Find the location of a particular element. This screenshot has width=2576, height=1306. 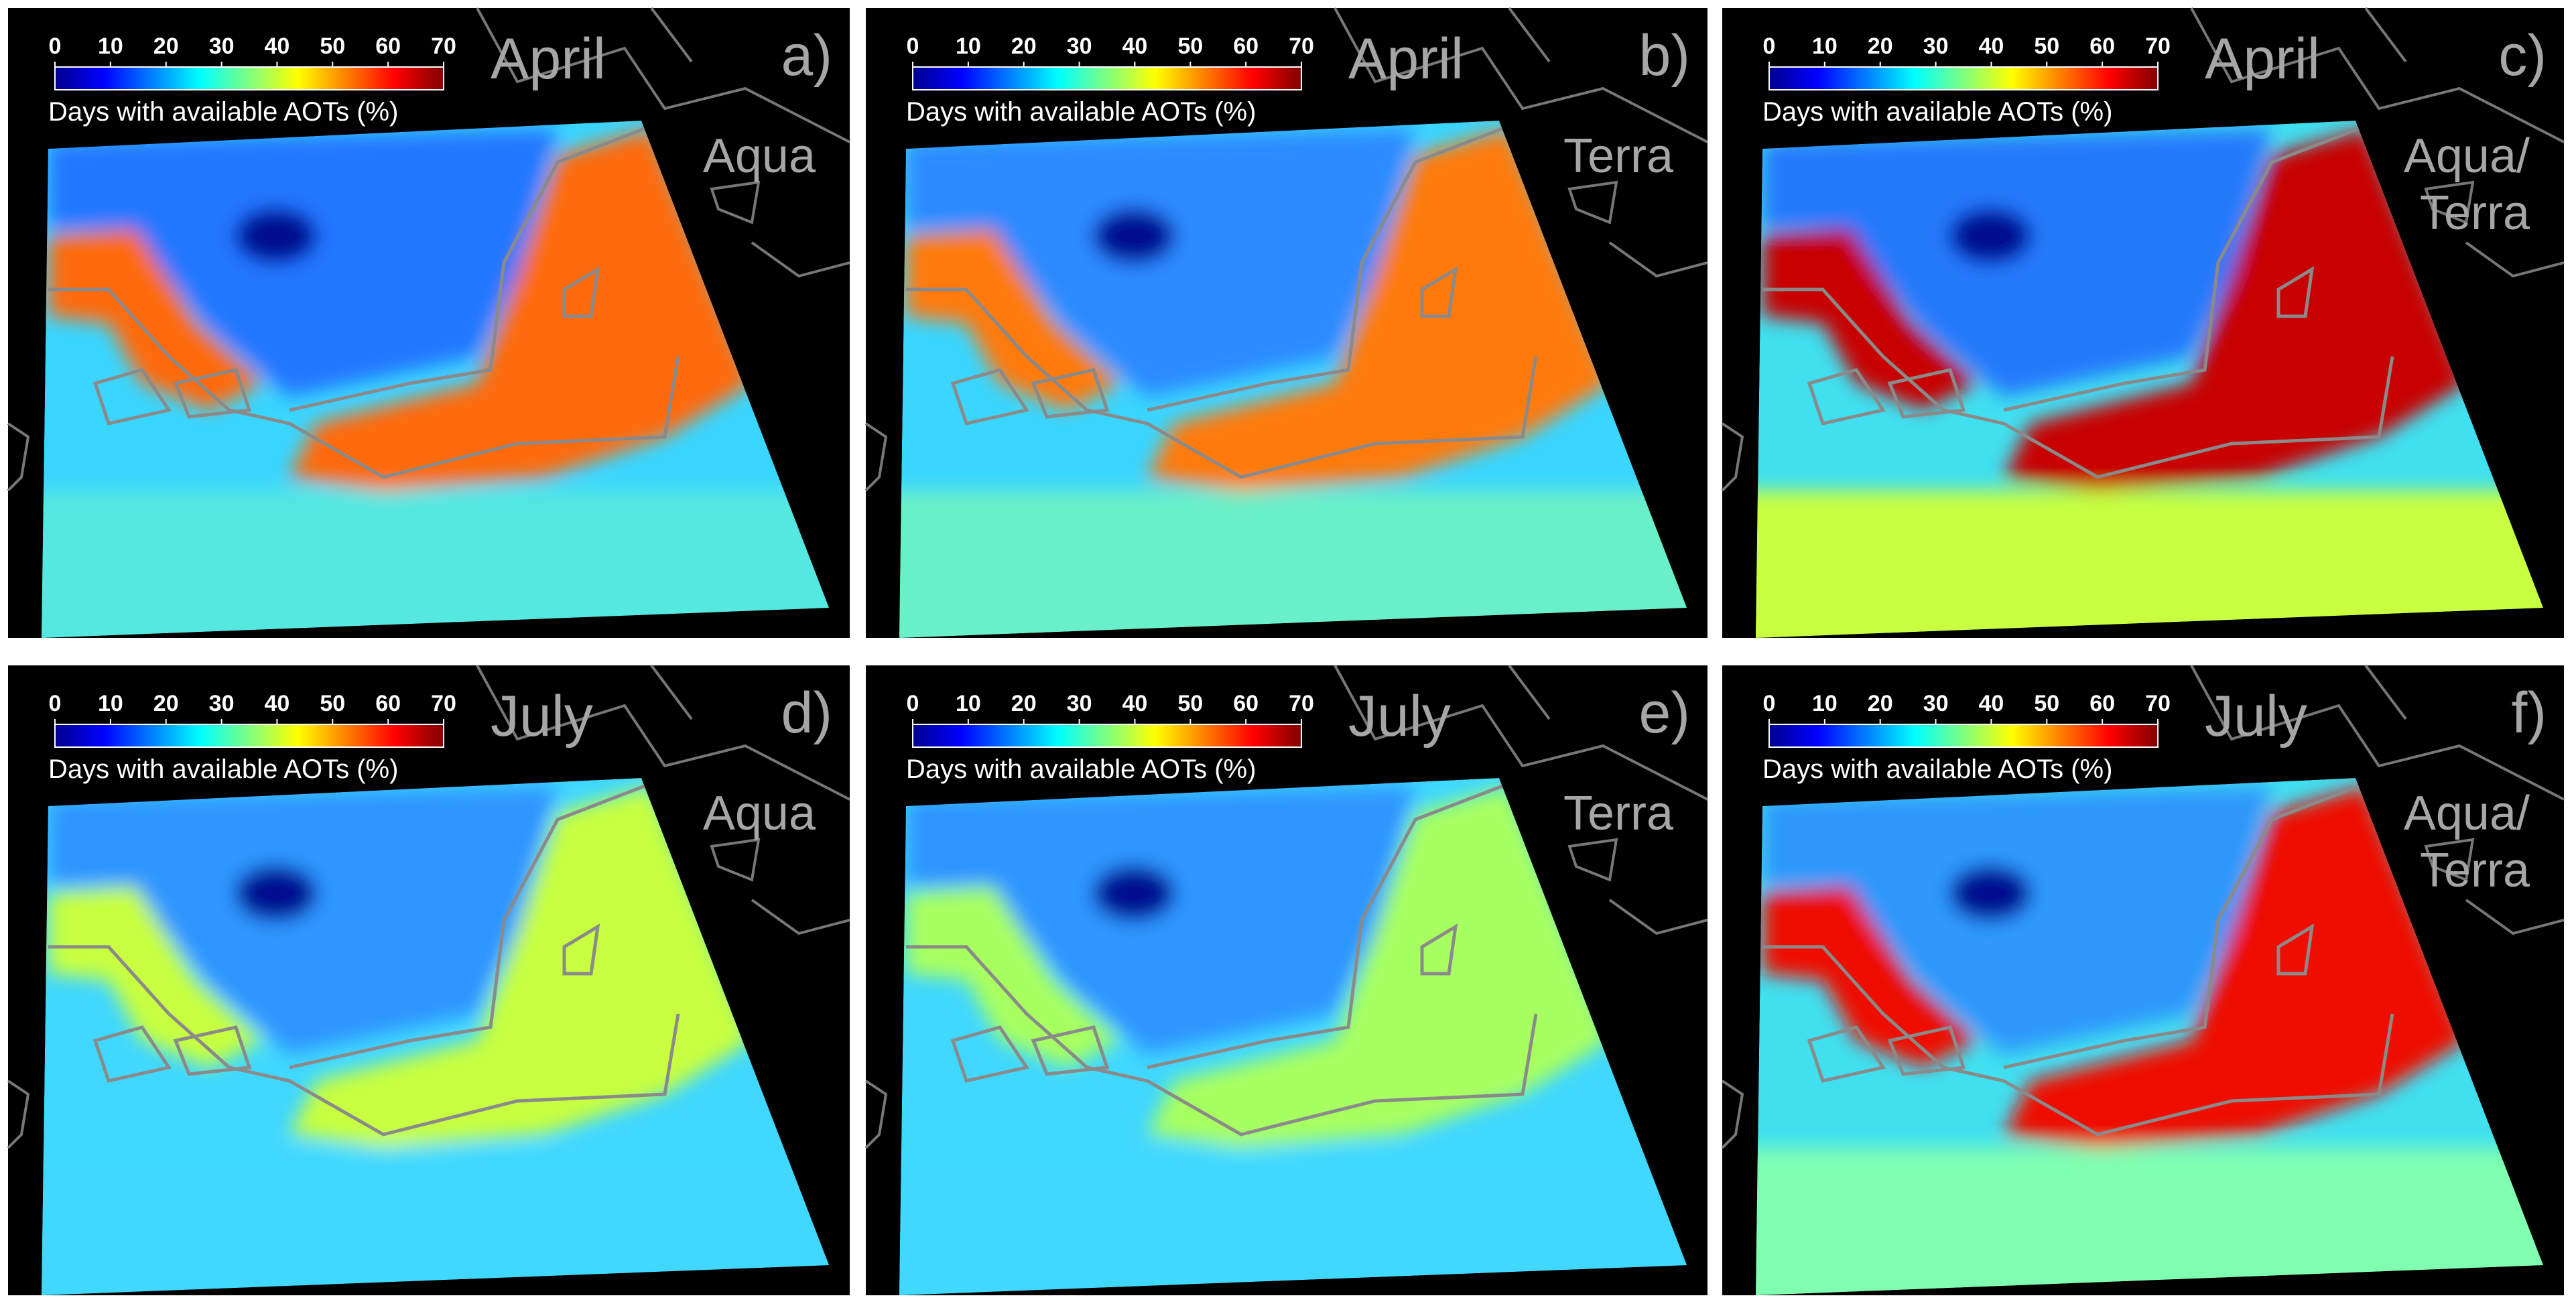

panel-letter: c) is located at coordinates (2522, 55).